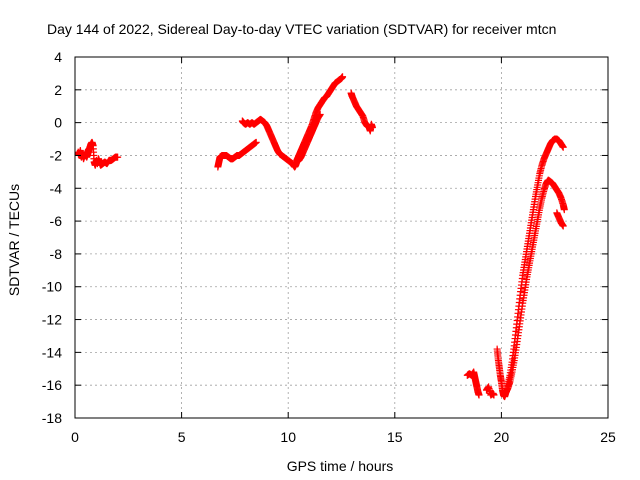 This screenshot has height=480, width=640. What do you see at coordinates (502, 437) in the screenshot?
I see `x-tick-label: 20` at bounding box center [502, 437].